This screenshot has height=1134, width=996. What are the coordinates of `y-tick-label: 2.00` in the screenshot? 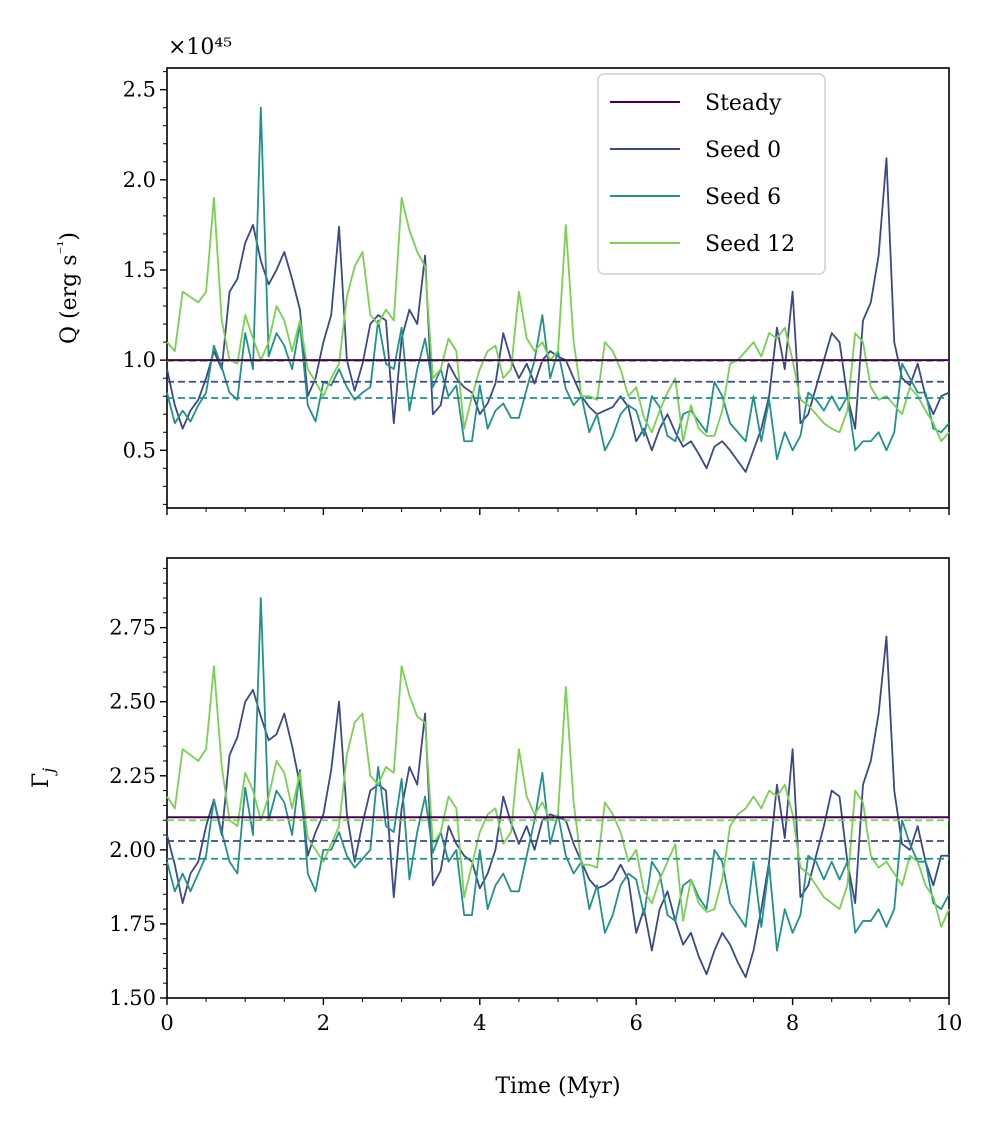 It's located at (132, 850).